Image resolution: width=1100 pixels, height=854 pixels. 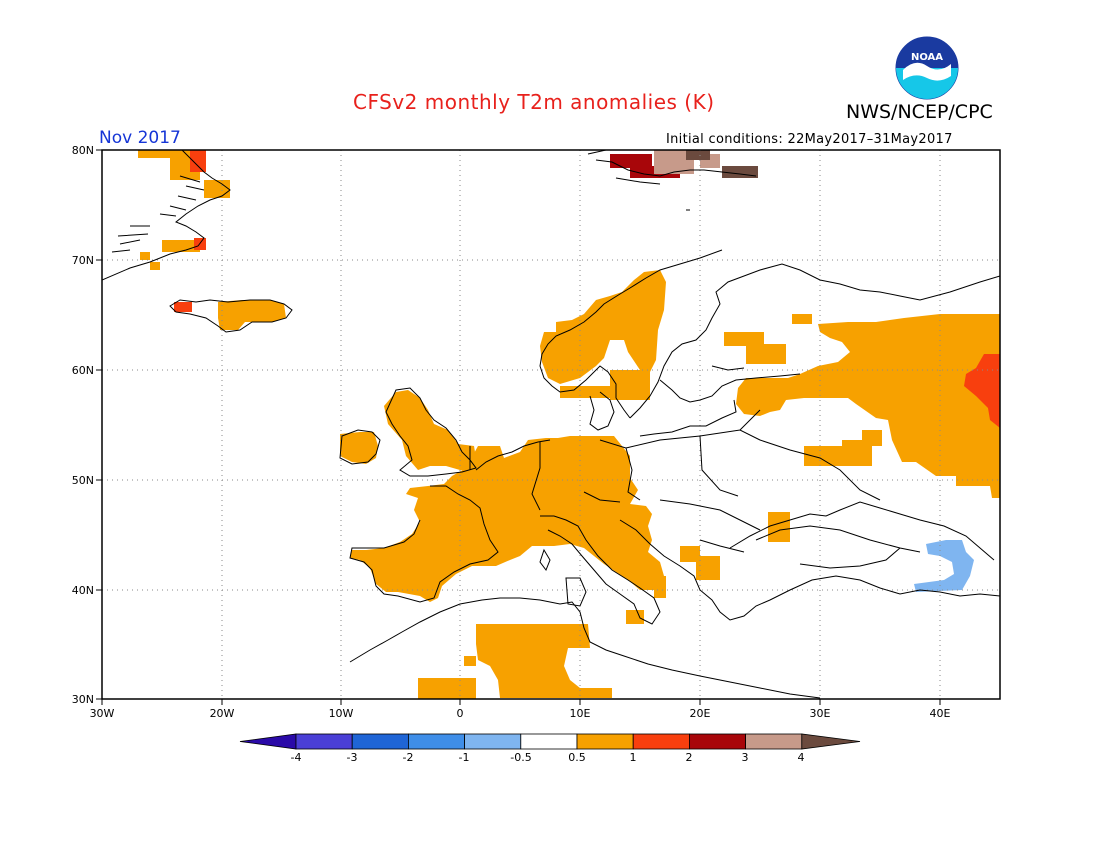 What do you see at coordinates (83, 370) in the screenshot?
I see `lat-label-60n: 60N` at bounding box center [83, 370].